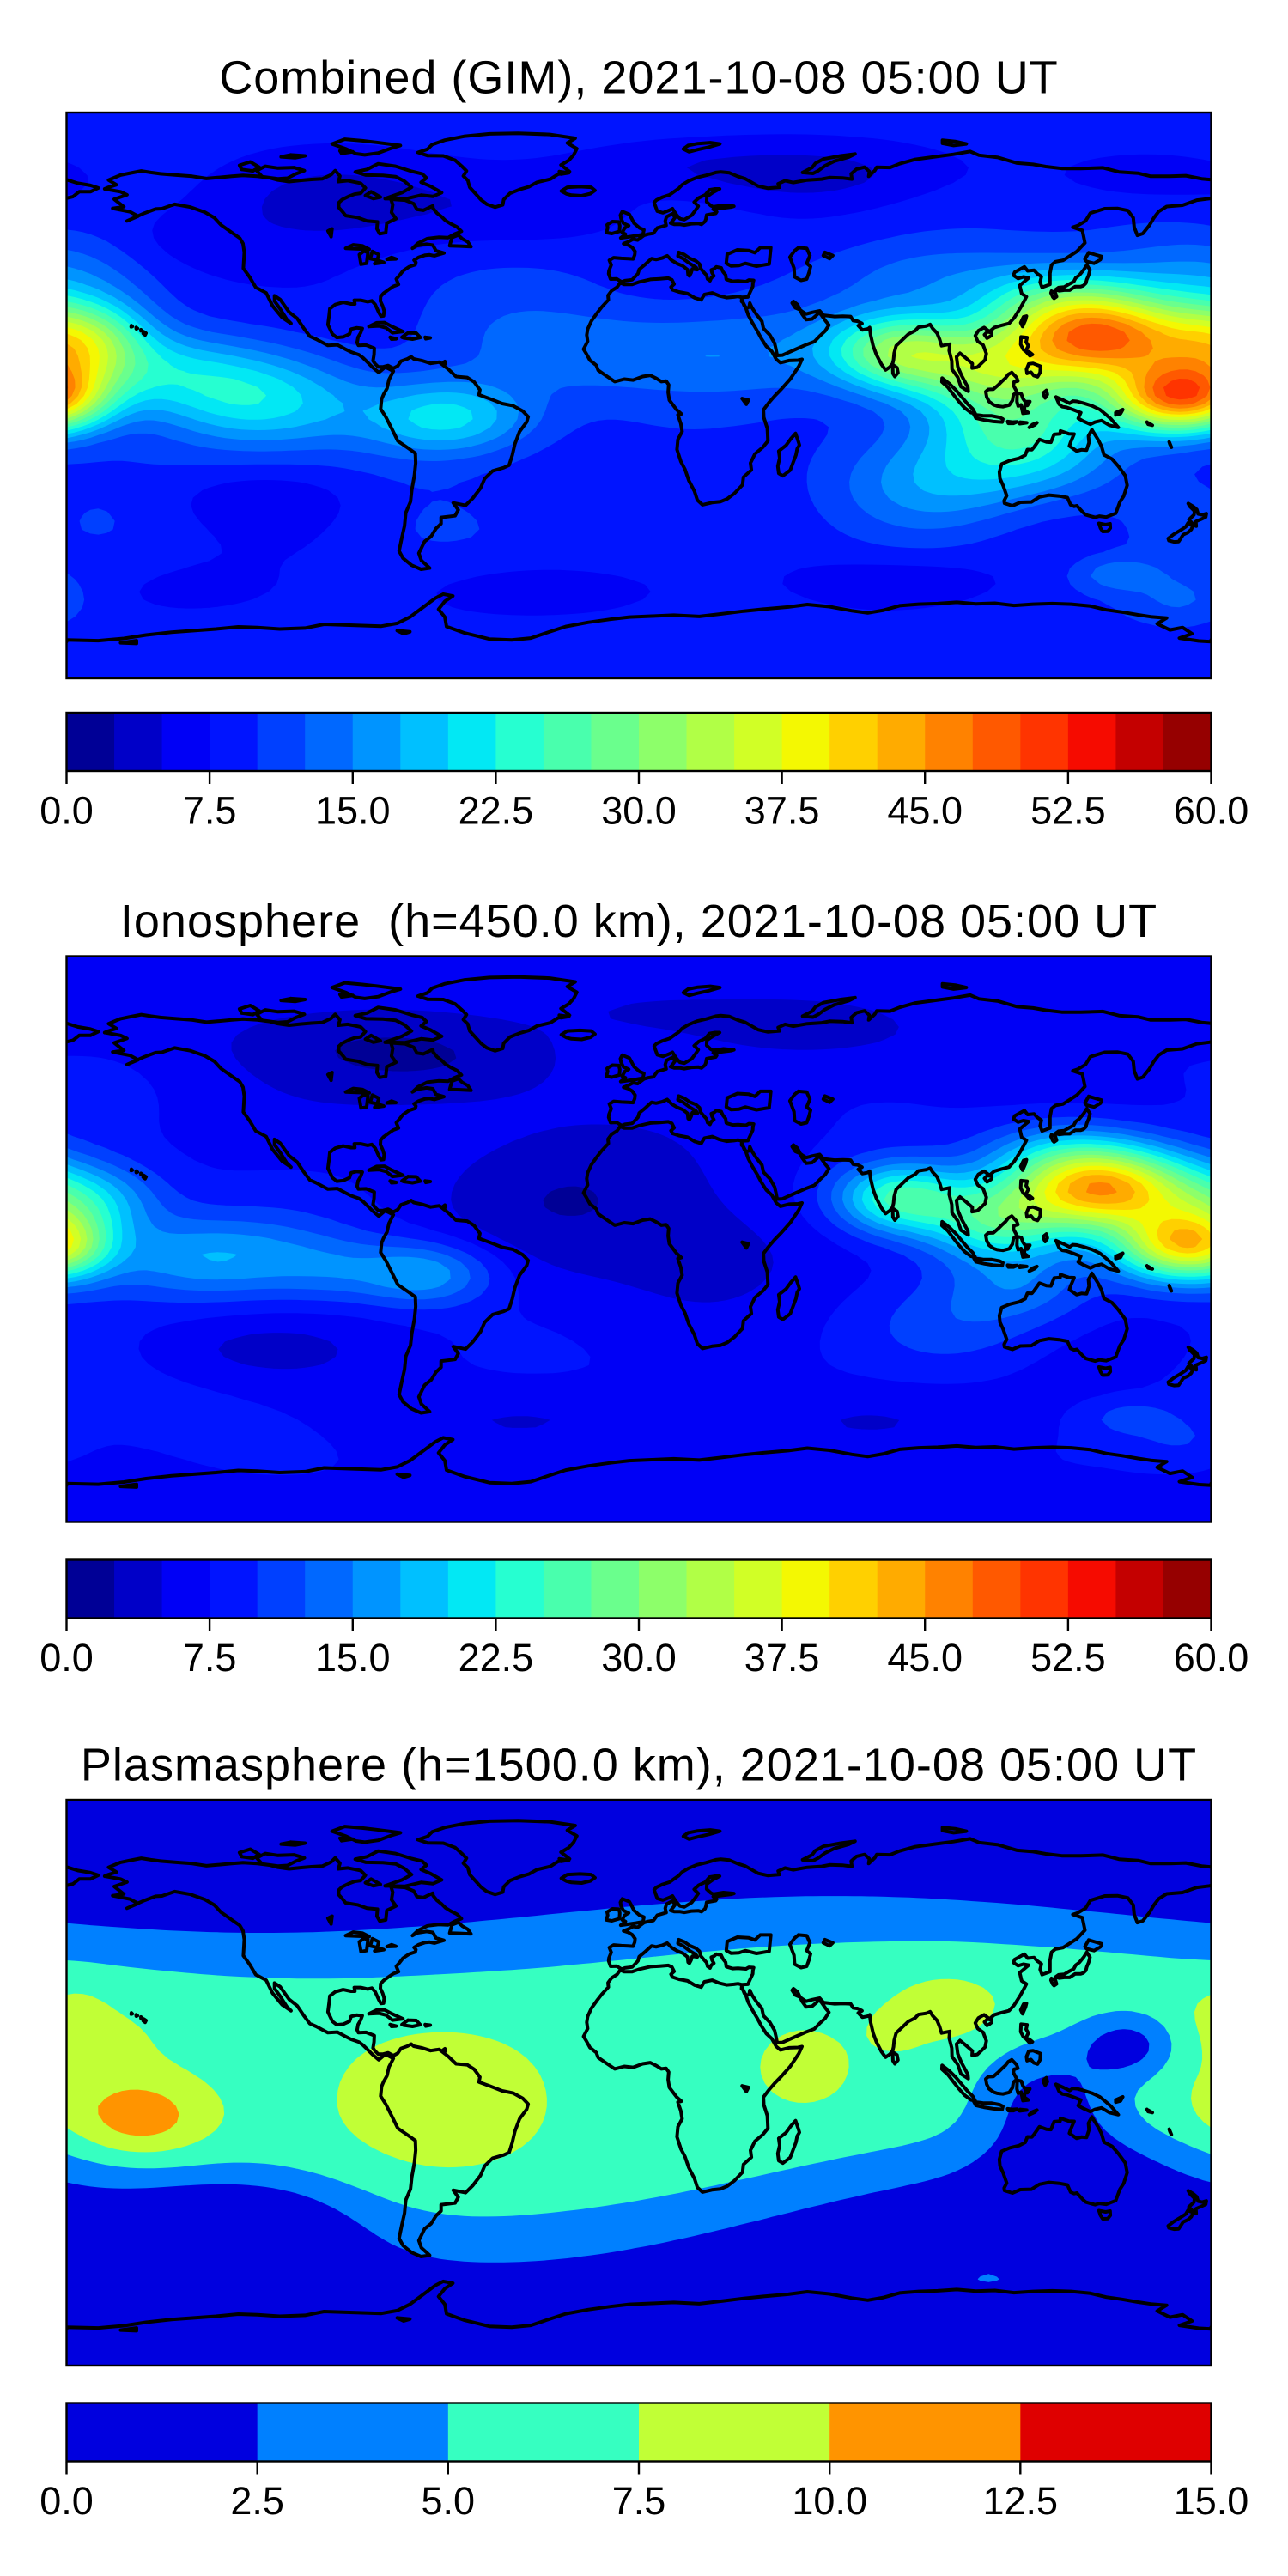  Describe the element at coordinates (830, 2501) in the screenshot. I see `svg-text: 10.0` at that location.